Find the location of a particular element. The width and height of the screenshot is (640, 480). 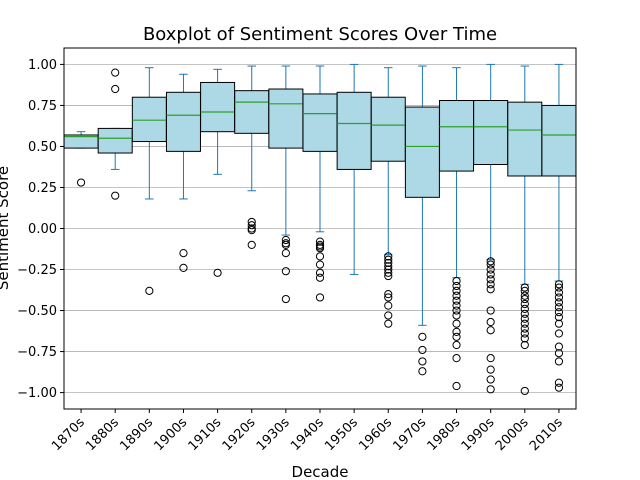

y-tick-label: −0.75 is located at coordinates (37, 352).